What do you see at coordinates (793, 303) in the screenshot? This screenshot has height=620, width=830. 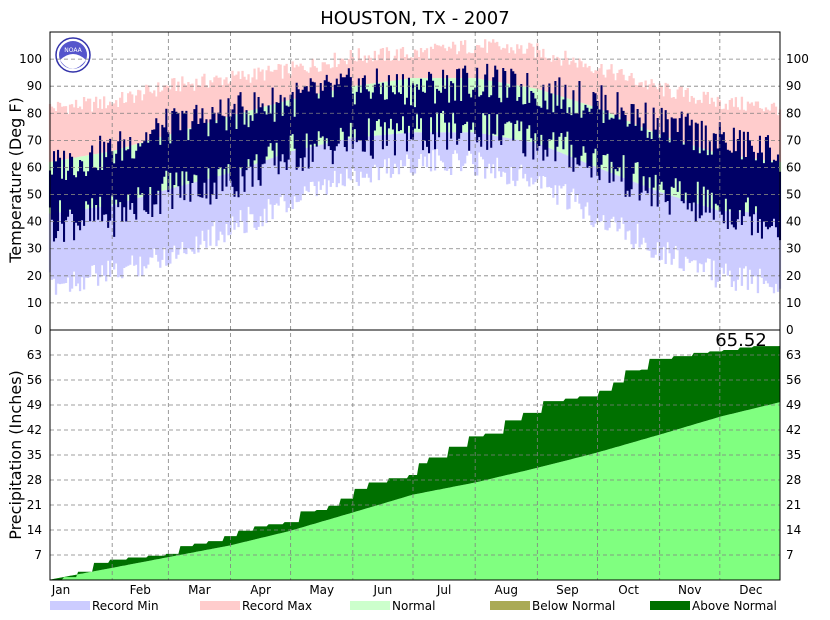 I see `temp-tick-label-right: 10` at bounding box center [793, 303].